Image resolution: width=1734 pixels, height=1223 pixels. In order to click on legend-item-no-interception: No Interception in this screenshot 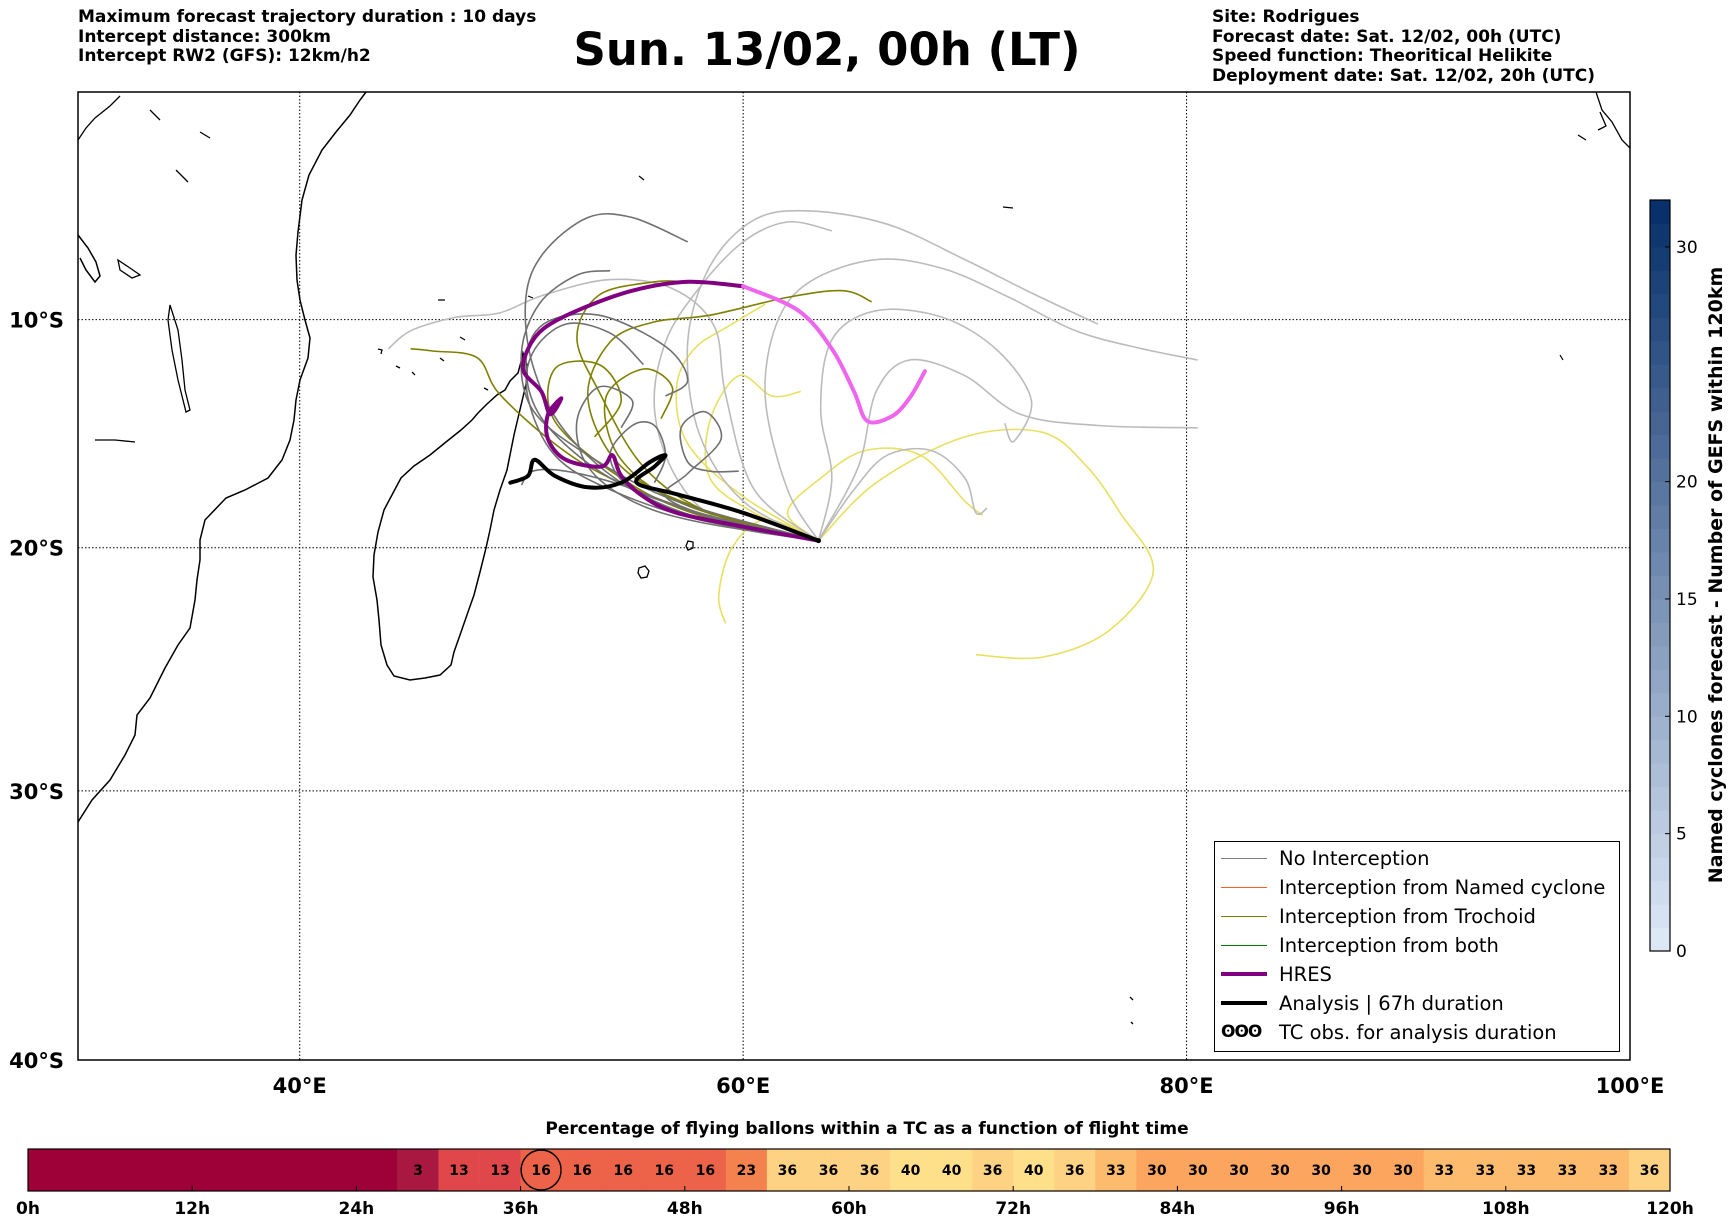, I will do `click(1325, 858)`.